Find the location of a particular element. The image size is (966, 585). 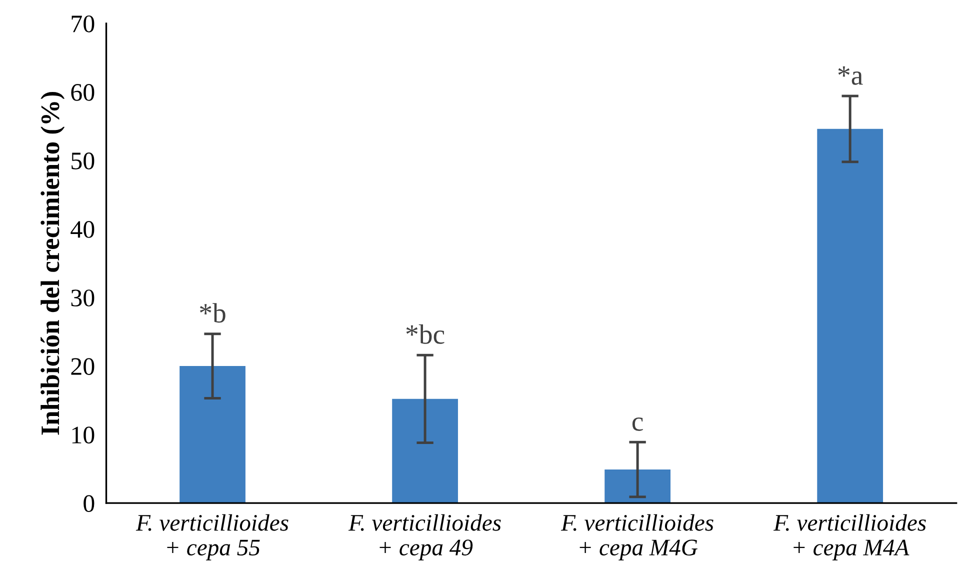

y-tick-label: 50 is located at coordinates (83, 161).